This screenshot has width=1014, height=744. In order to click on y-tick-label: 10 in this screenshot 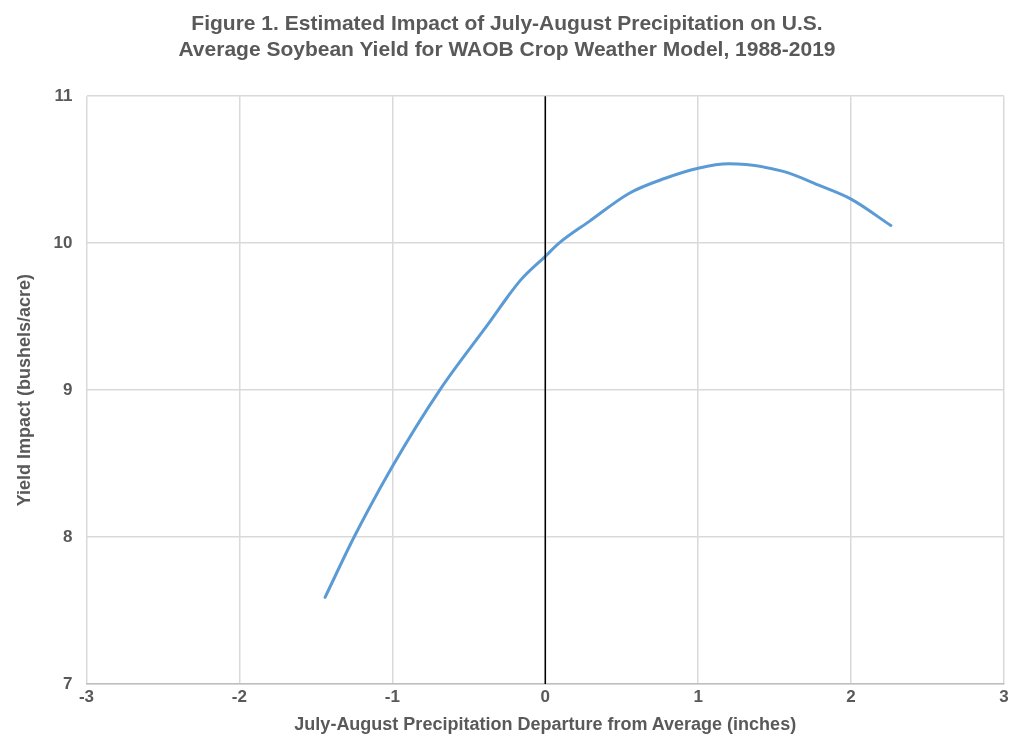, I will do `click(63, 242)`.